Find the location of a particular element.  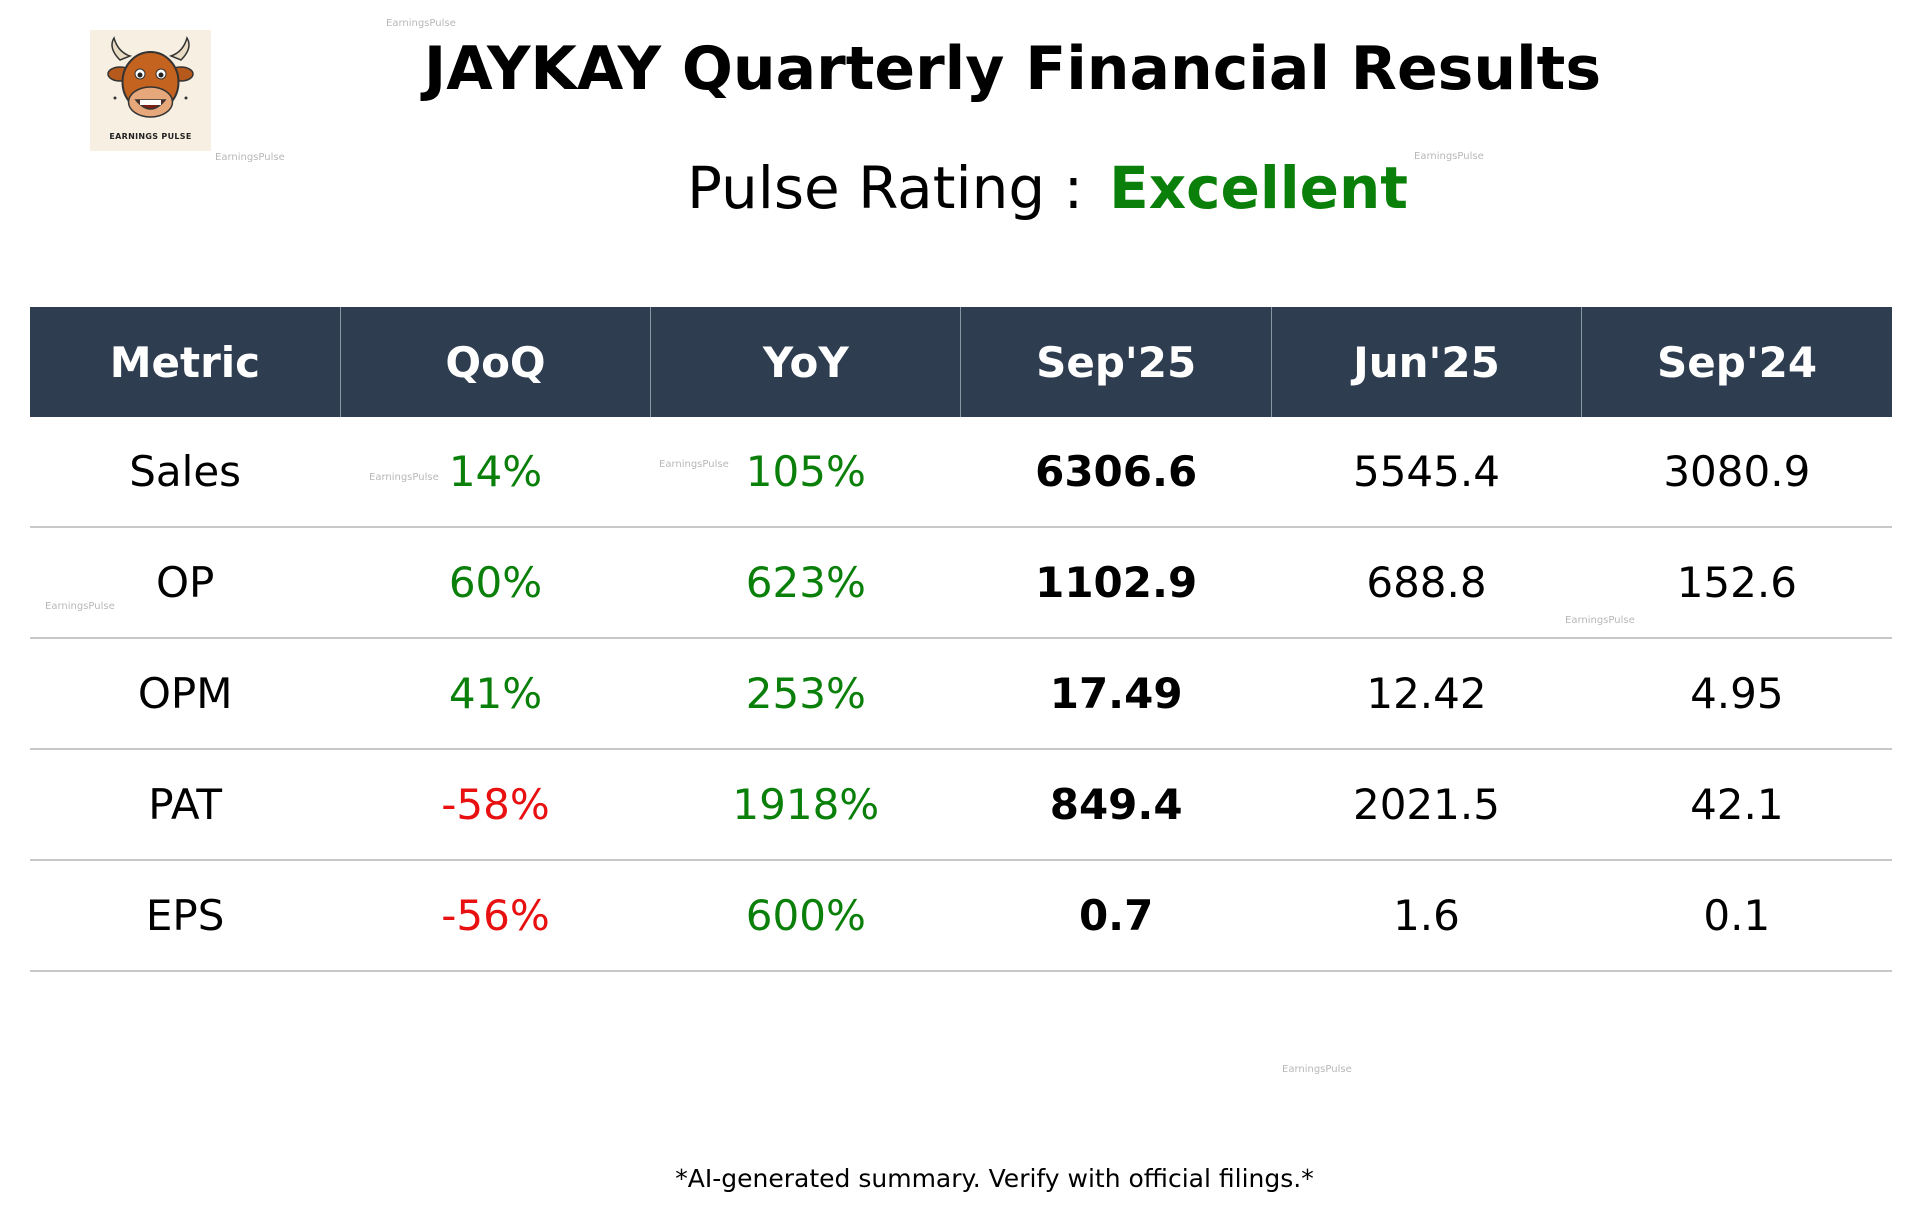

yoy-cell: 623% is located at coordinates (805, 583).